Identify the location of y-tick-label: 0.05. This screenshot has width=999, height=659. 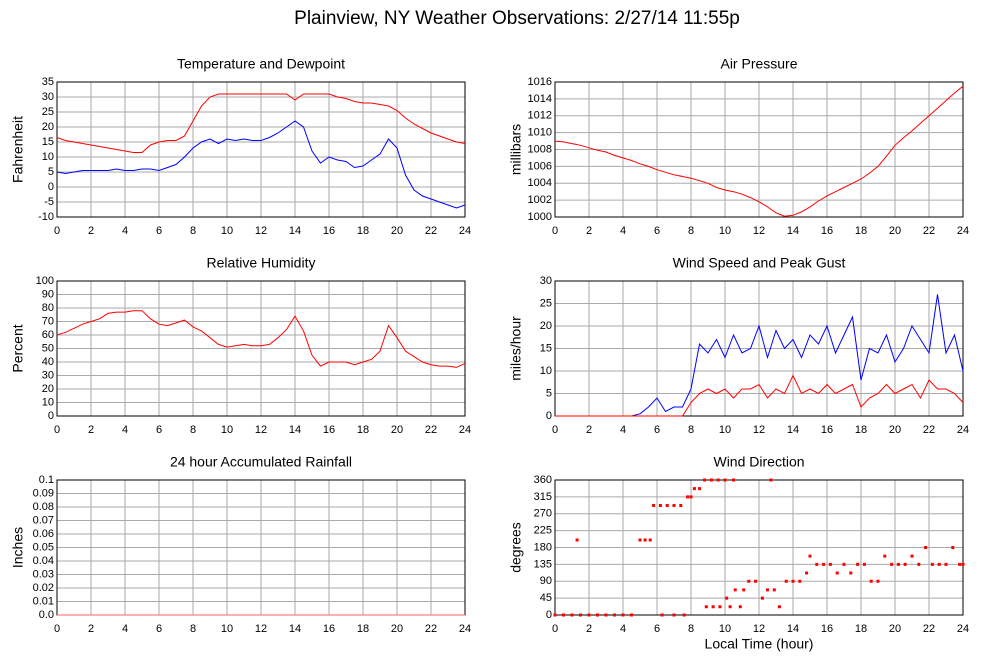
(43, 547).